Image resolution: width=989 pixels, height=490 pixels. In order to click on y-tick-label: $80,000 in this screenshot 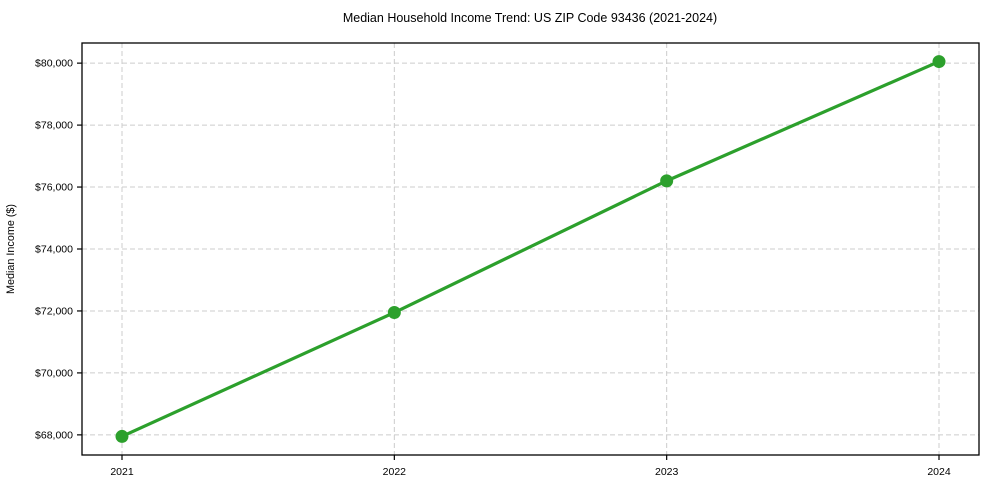, I will do `click(54, 64)`.